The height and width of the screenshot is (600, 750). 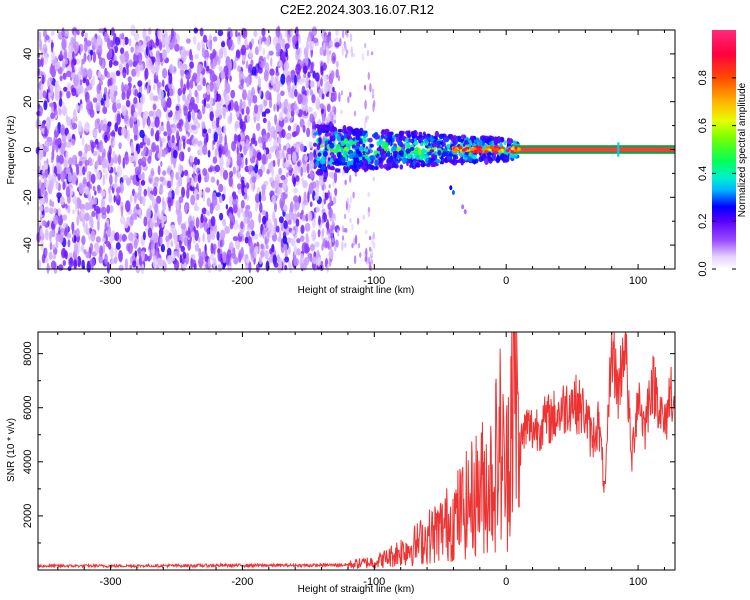 What do you see at coordinates (28, 353) in the screenshot?
I see `snr-y-tick-label: 8000` at bounding box center [28, 353].